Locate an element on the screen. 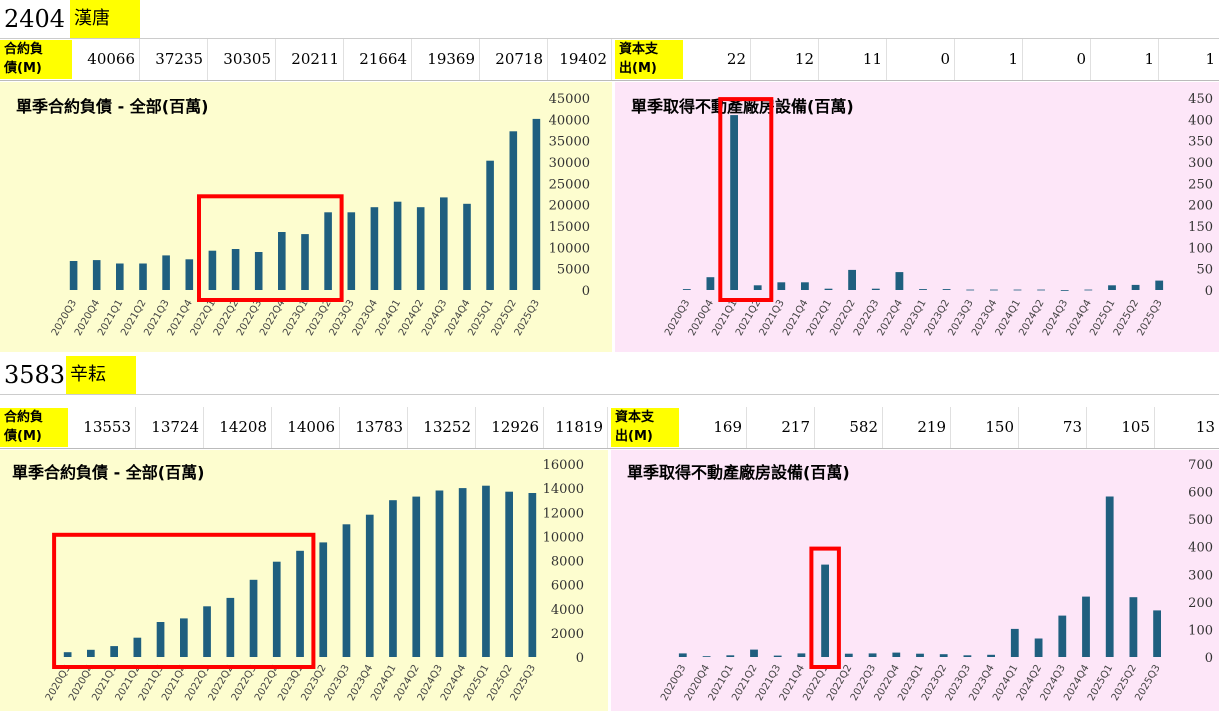 The image size is (1219, 711). contract-value: 13783 is located at coordinates (374, 427).